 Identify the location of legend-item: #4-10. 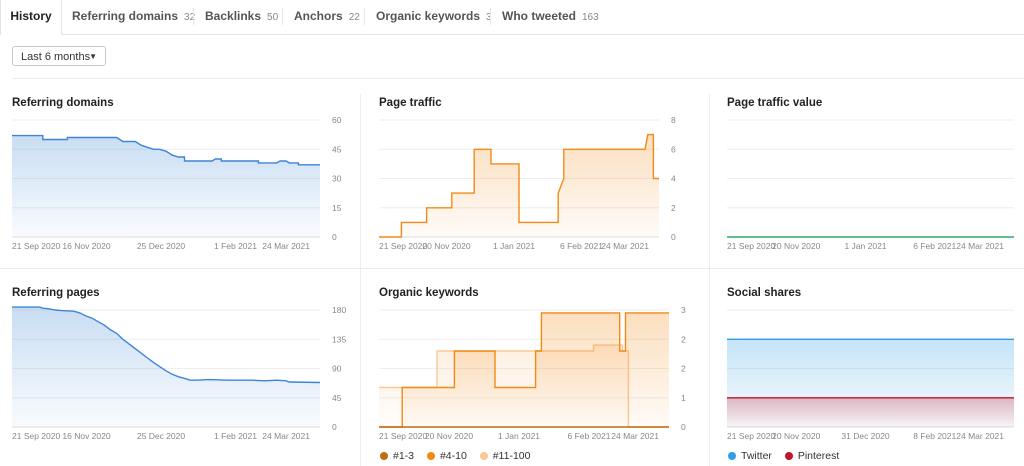
(446, 456).